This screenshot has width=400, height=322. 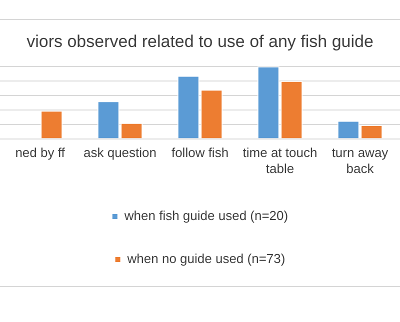 What do you see at coordinates (200, 152) in the screenshot?
I see `x-tick-label: follow fish` at bounding box center [200, 152].